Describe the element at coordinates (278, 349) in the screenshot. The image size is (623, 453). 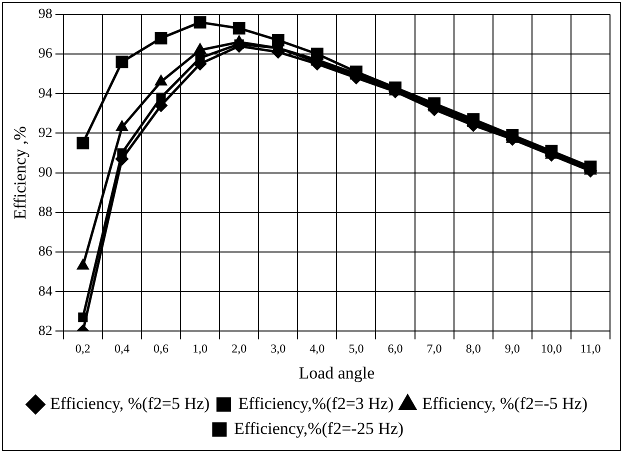
I see `x-tick-label: 3,0` at that location.